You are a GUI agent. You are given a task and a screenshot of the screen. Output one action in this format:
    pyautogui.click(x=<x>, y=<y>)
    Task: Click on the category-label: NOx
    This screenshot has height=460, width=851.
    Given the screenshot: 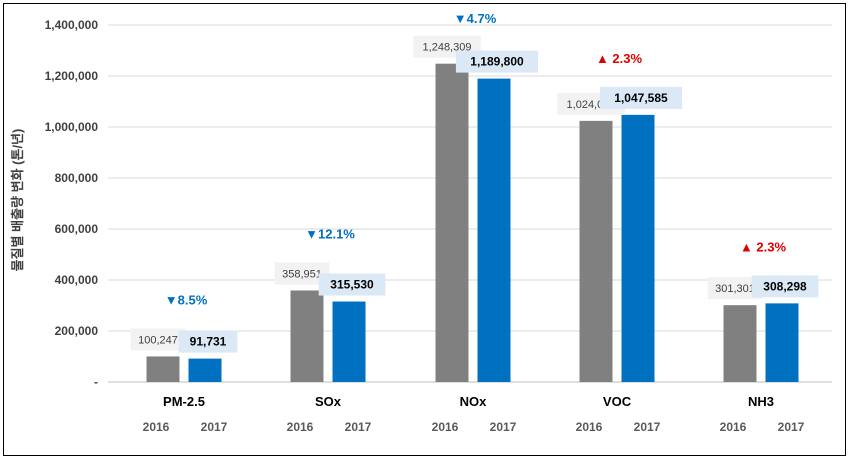 What is the action you would take?
    pyautogui.click(x=474, y=401)
    